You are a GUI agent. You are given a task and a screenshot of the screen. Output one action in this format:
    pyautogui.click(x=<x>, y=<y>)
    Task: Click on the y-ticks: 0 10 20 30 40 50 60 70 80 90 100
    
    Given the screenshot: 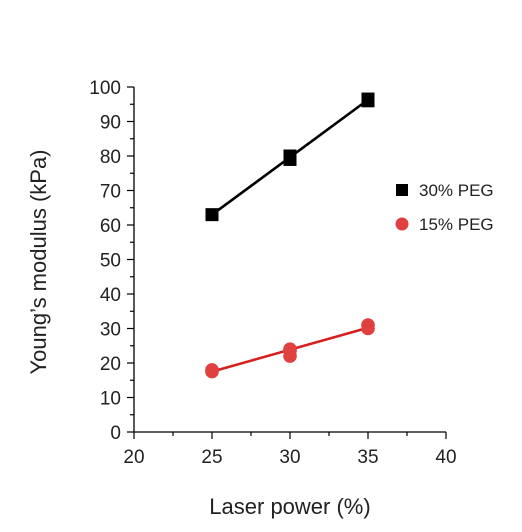 What is the action you would take?
    pyautogui.click(x=111, y=261)
    